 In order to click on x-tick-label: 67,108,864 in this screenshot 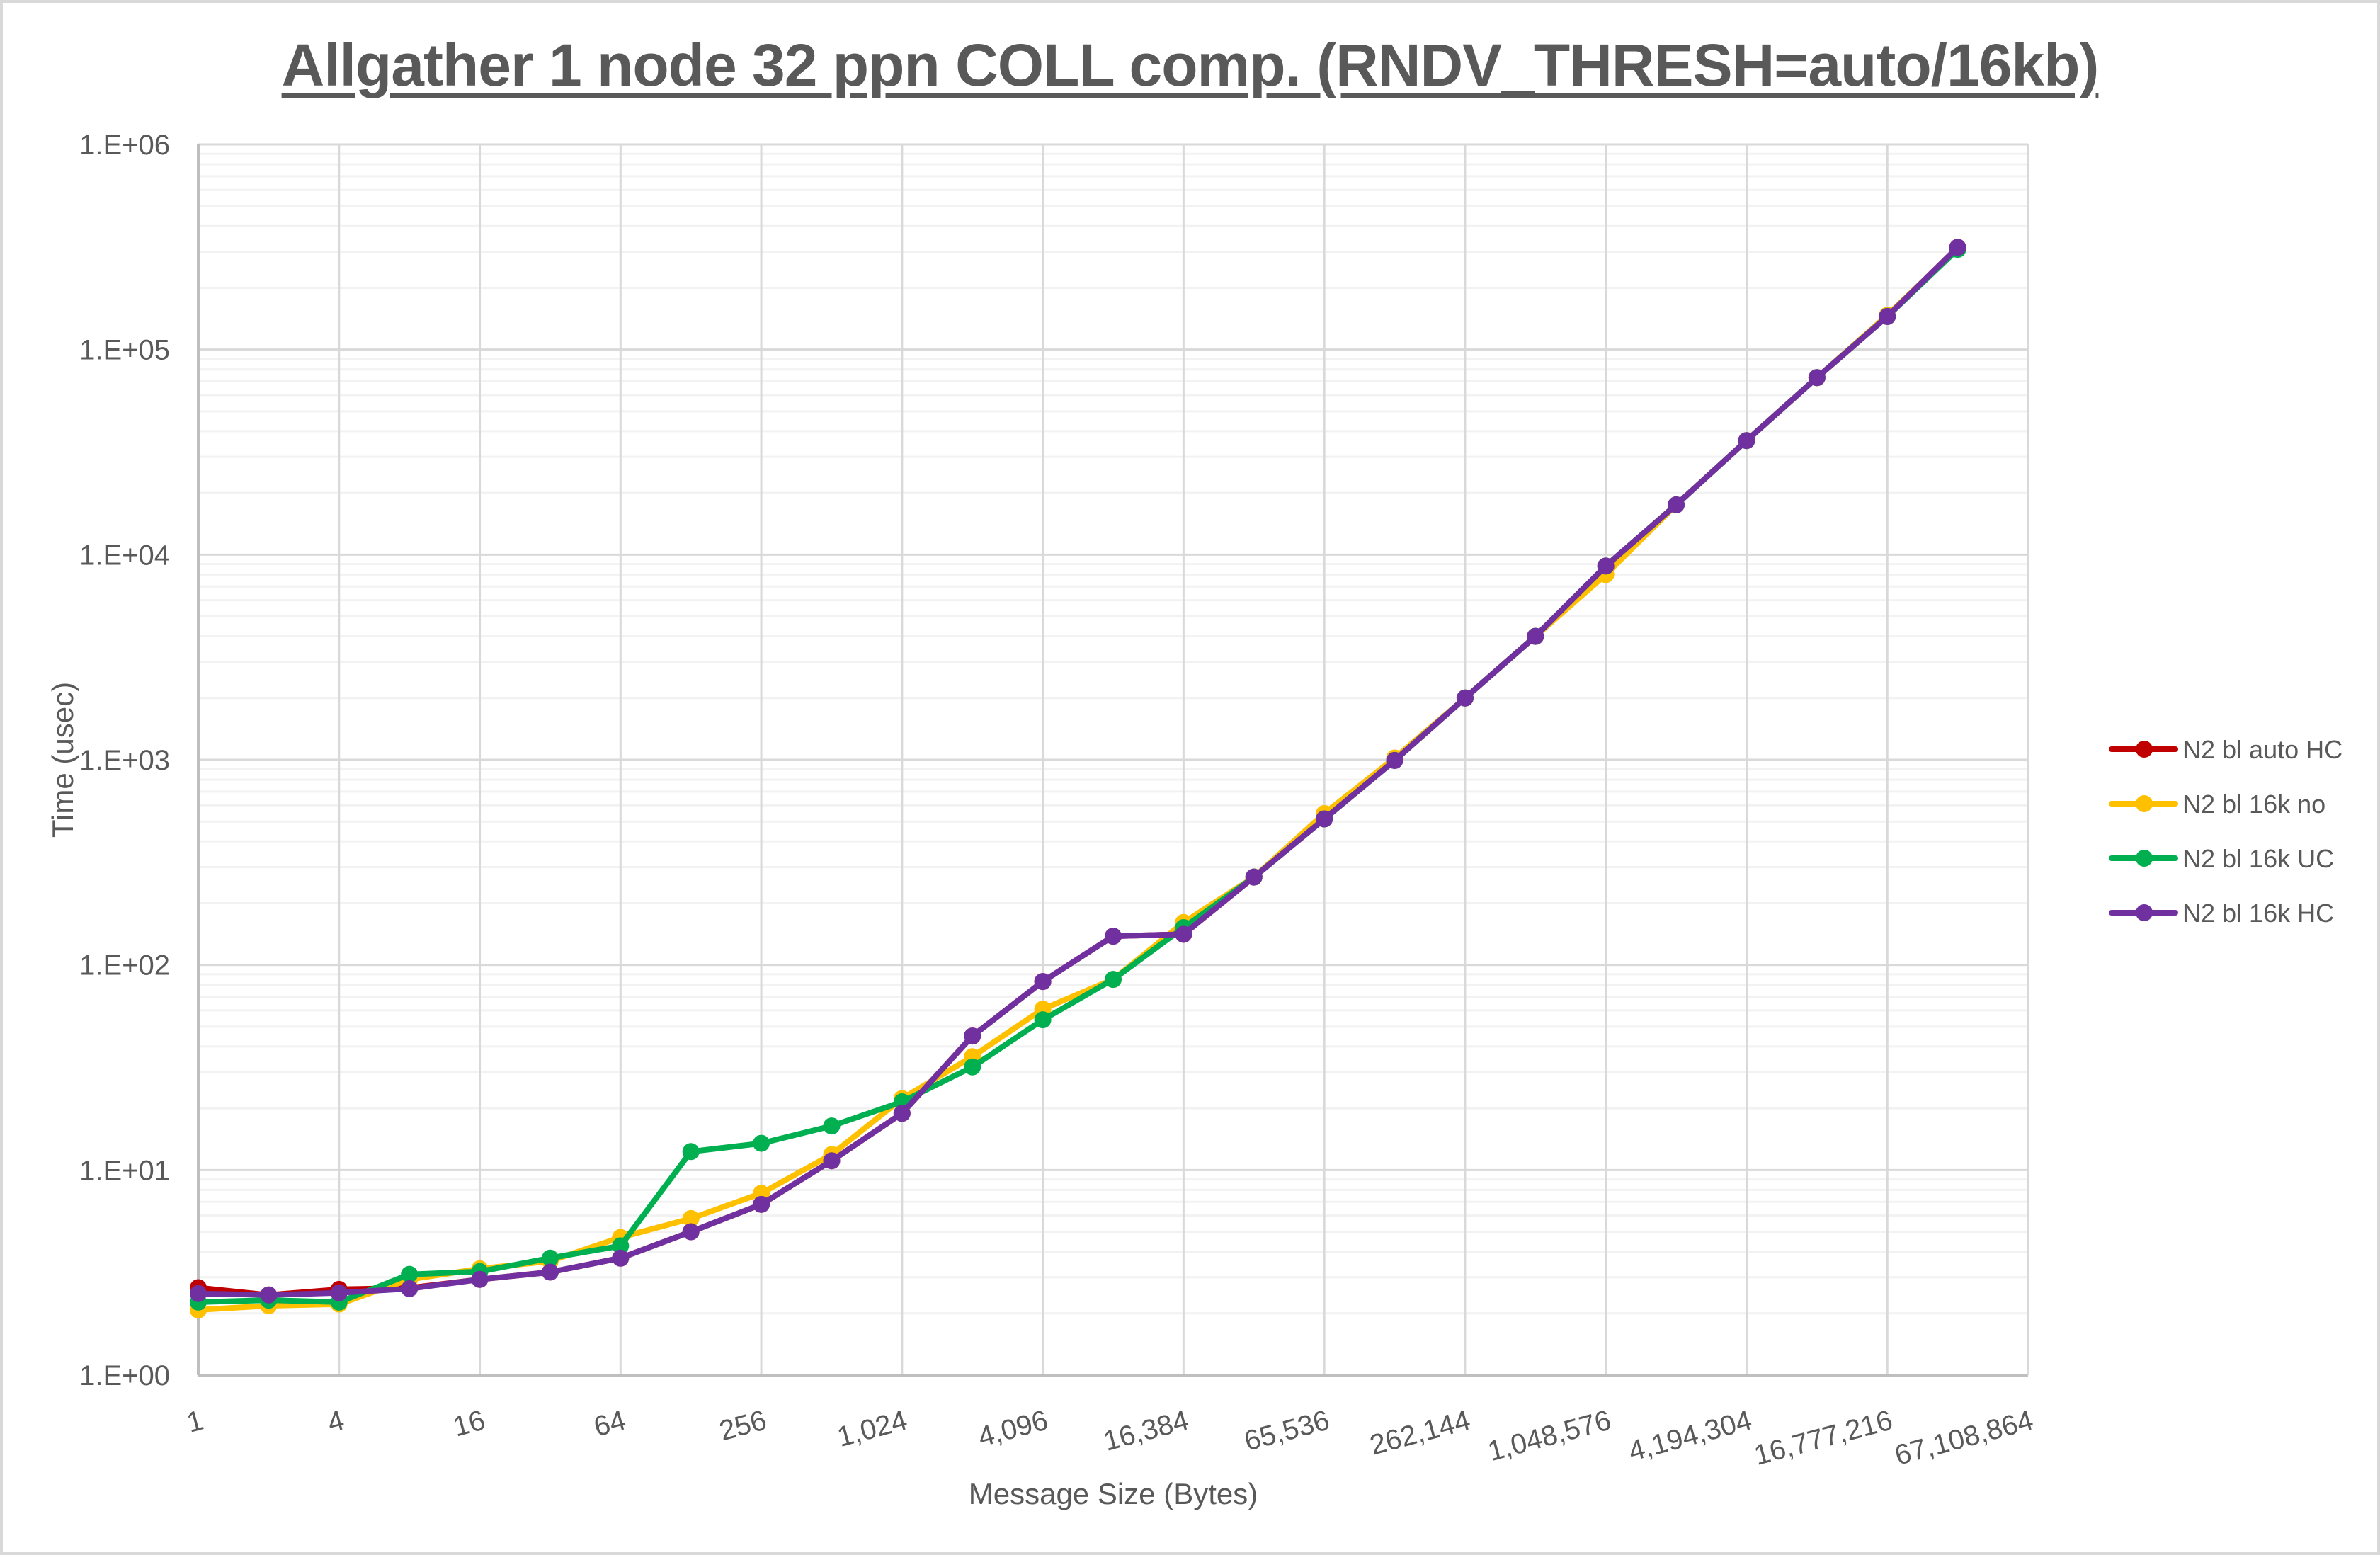, I will do `click(1964, 1438)`.